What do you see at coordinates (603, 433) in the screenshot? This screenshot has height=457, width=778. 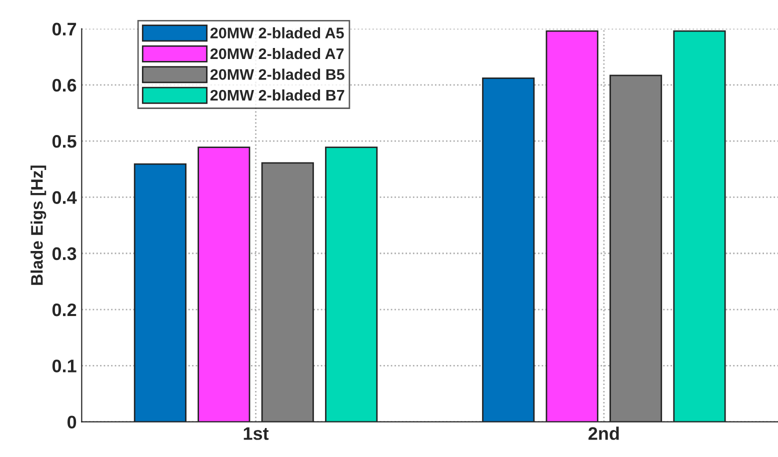 I see `x-tick-label: 2nd` at bounding box center [603, 433].